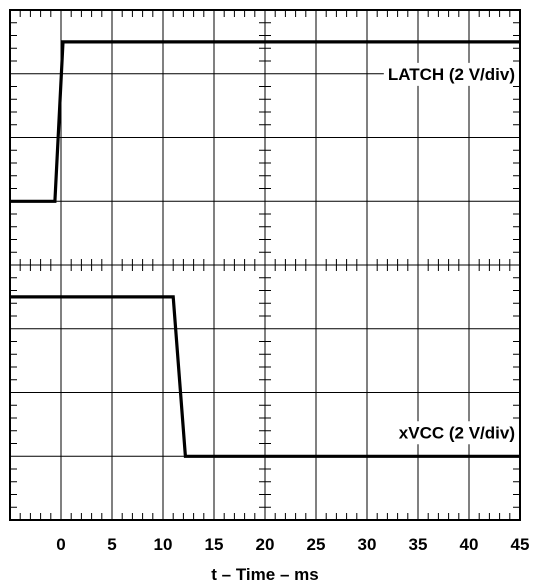 This screenshot has width=535, height=585. I want to click on x-tick-label: 20, so click(265, 544).